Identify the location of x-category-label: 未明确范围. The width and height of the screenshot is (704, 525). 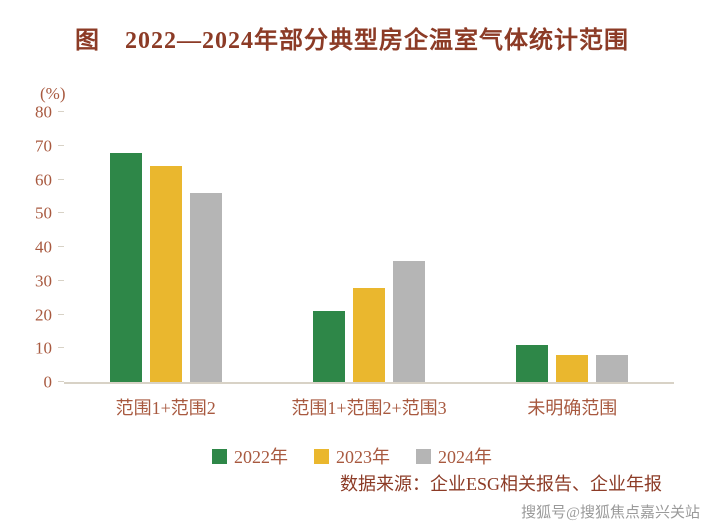
(572, 408).